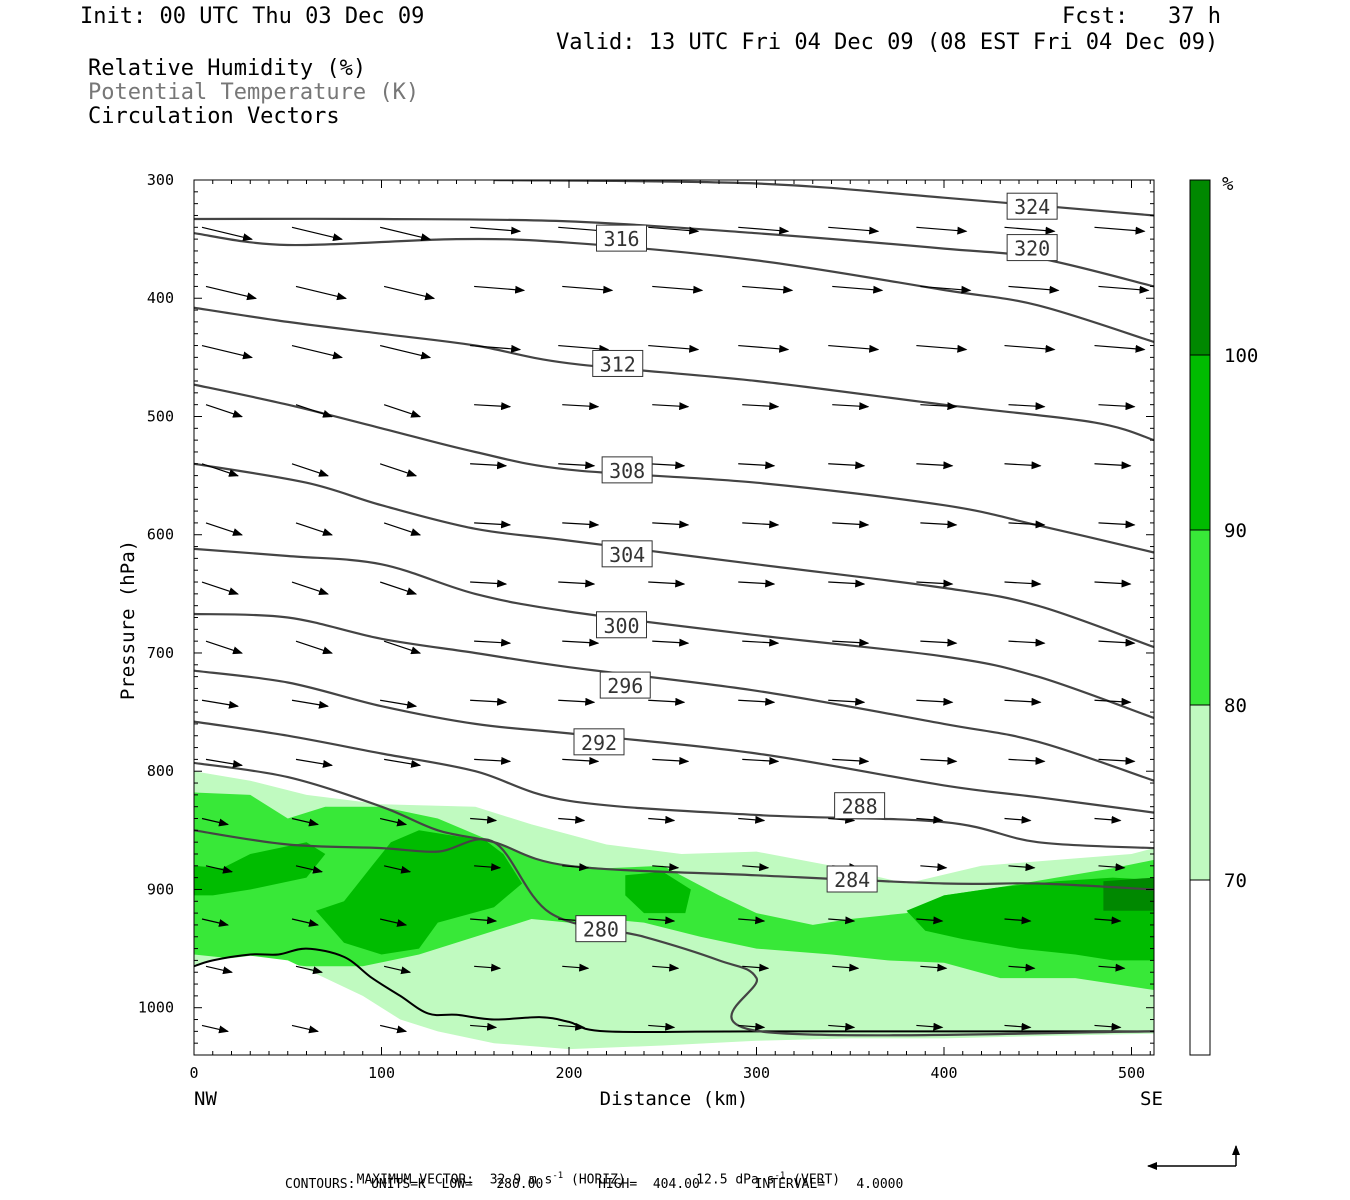 The height and width of the screenshot is (1200, 1350). I want to click on theta-320-label: 320, so click(1032, 249).